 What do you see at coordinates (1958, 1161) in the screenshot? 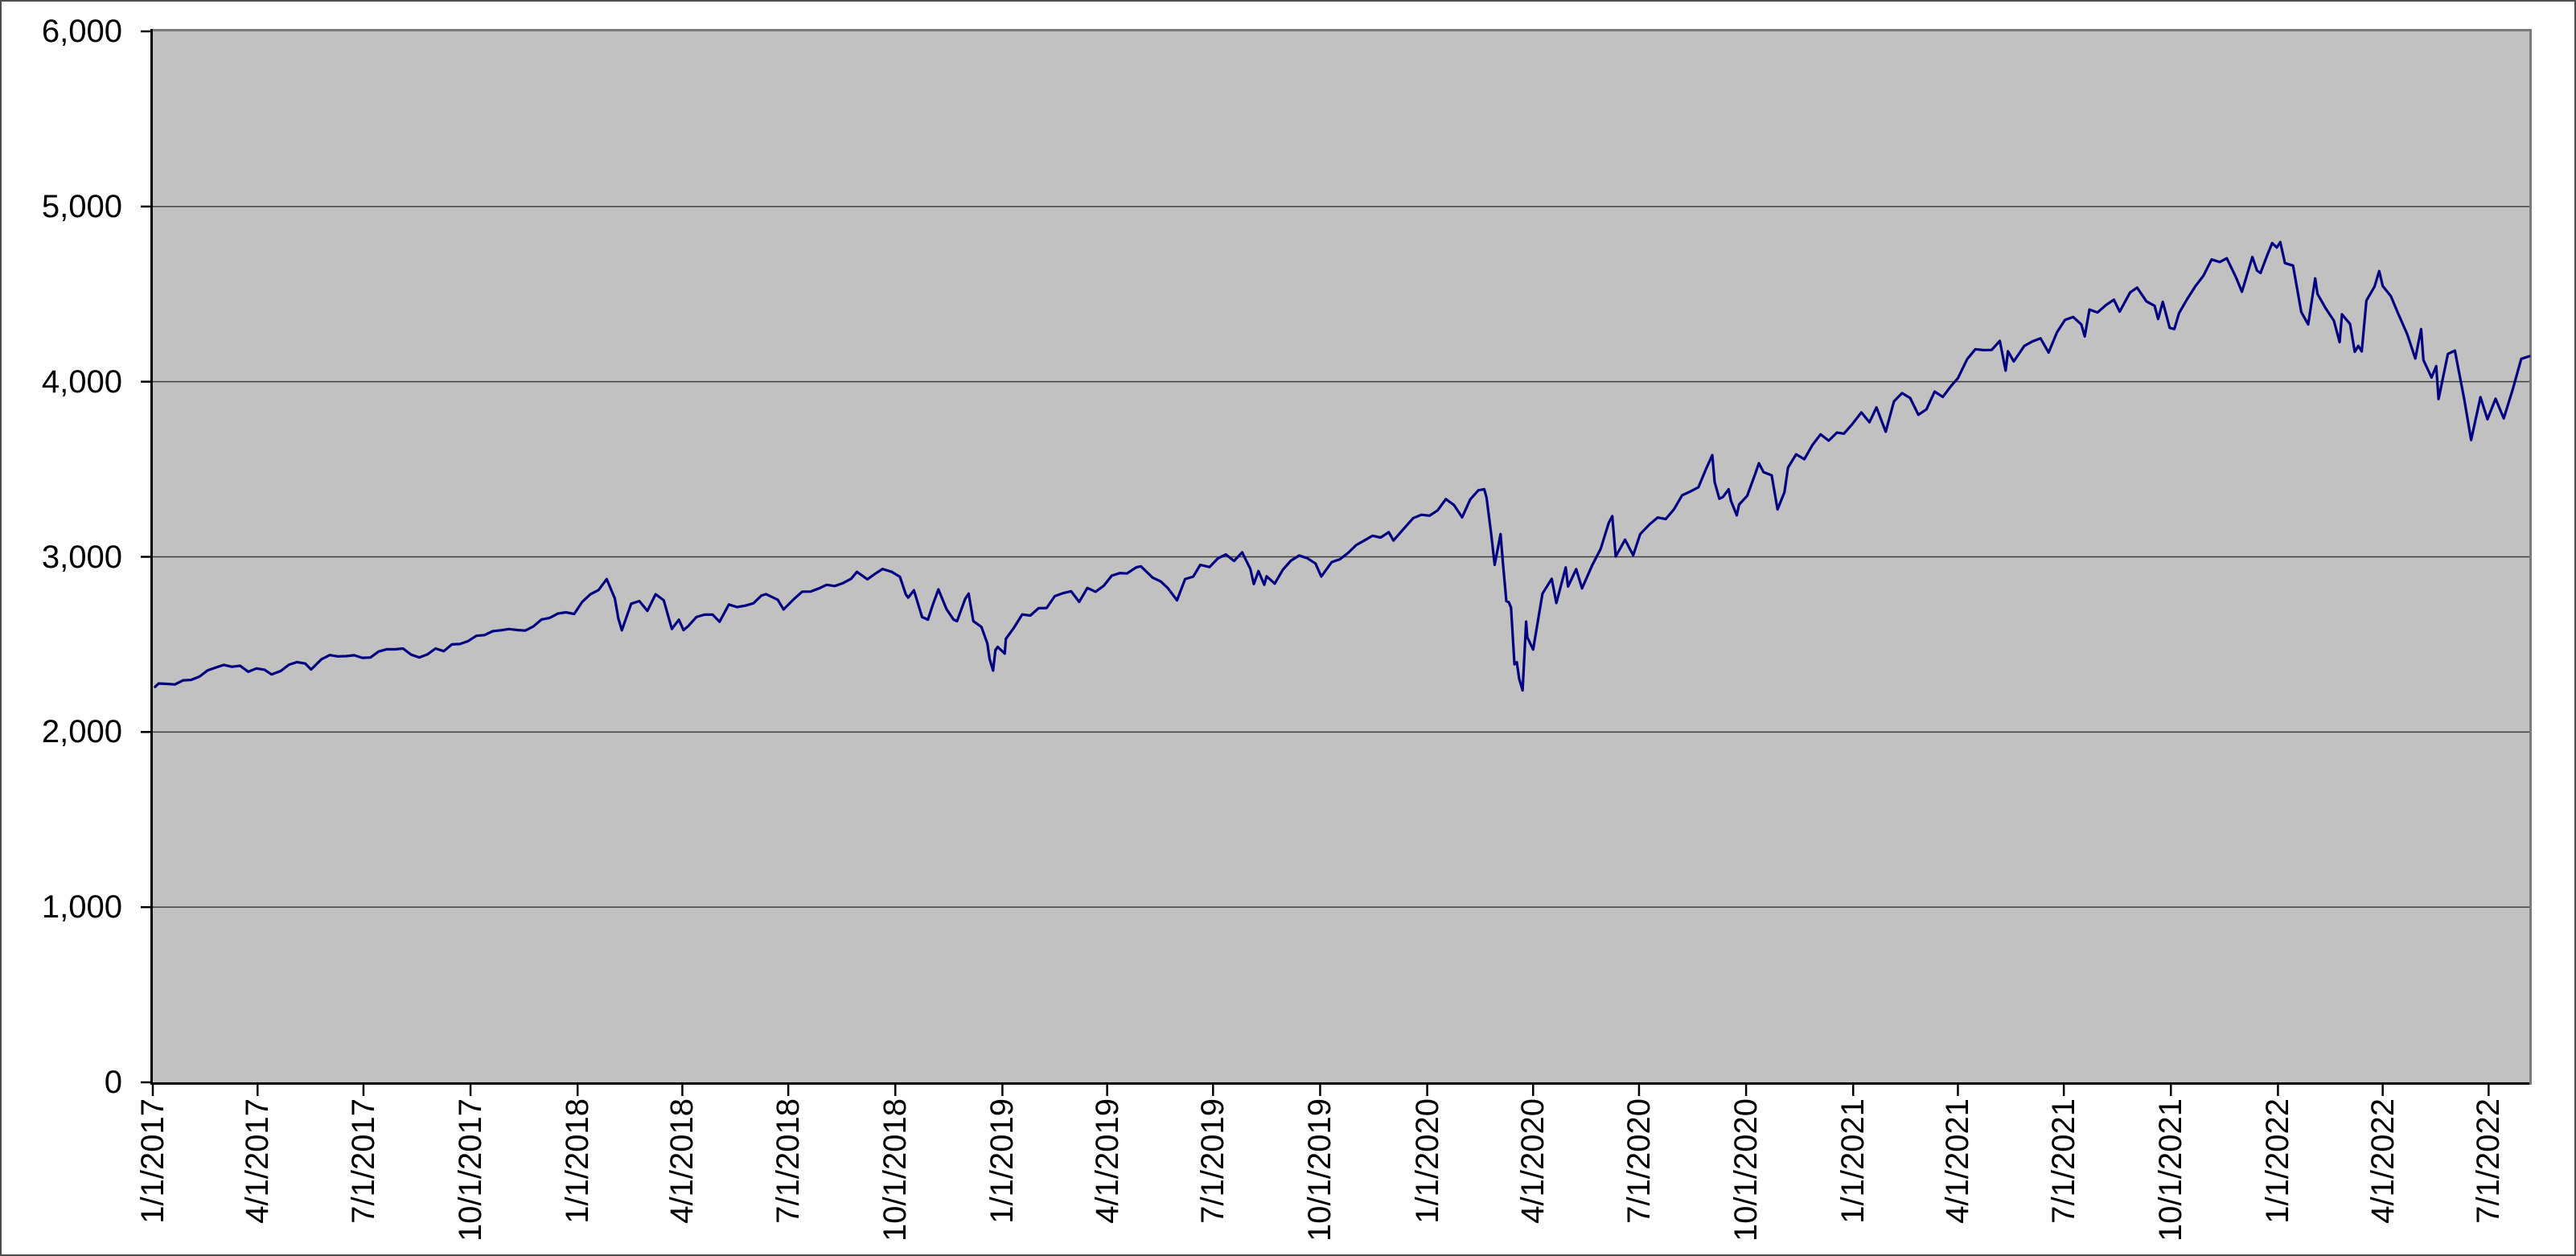
I see `x-axis-tick-label: 4/1/2021` at bounding box center [1958, 1161].